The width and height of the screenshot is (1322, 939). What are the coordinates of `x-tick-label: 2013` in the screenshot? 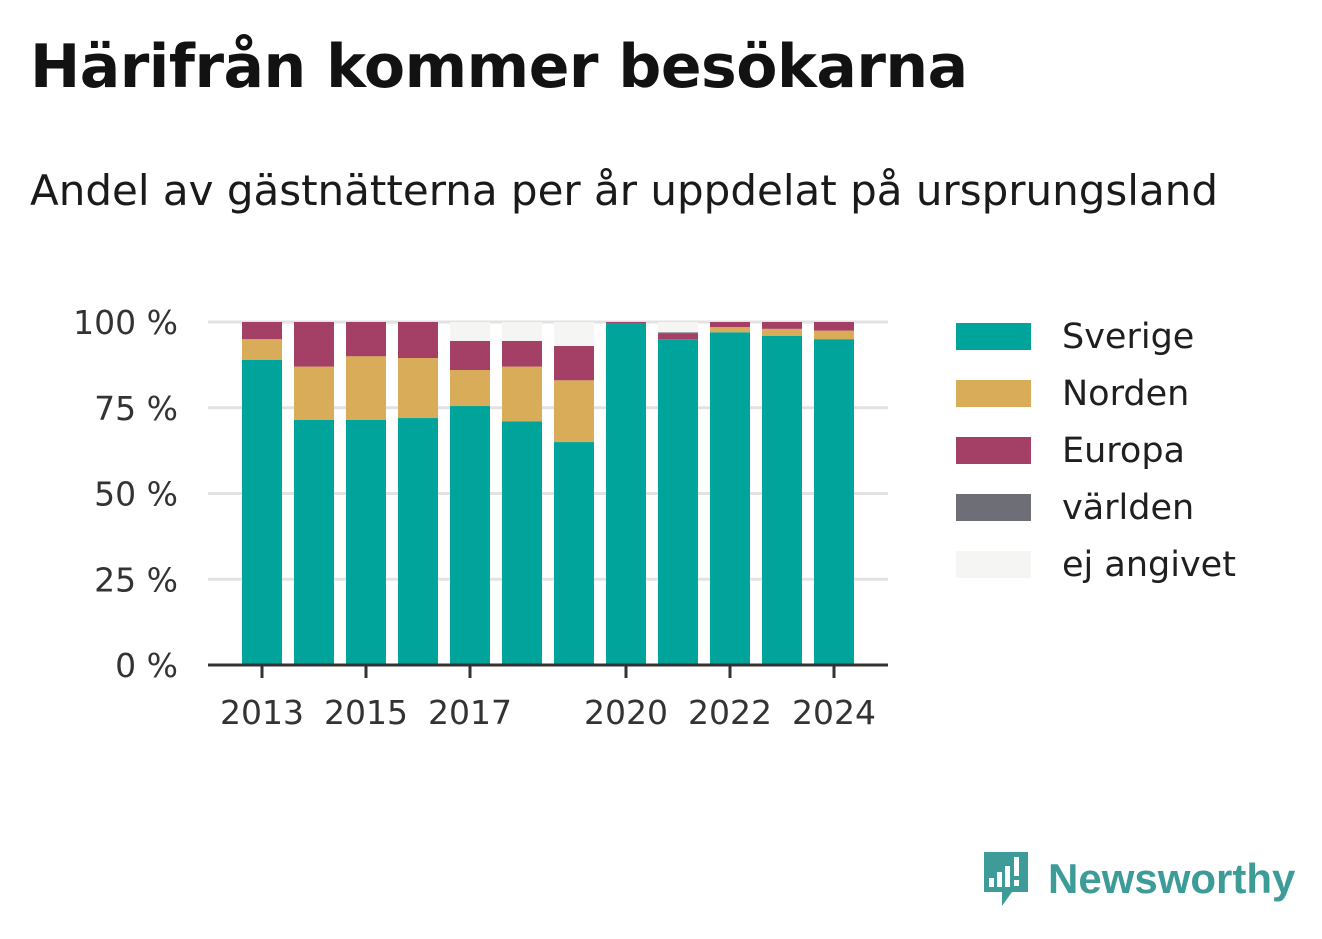 It's located at (262, 712).